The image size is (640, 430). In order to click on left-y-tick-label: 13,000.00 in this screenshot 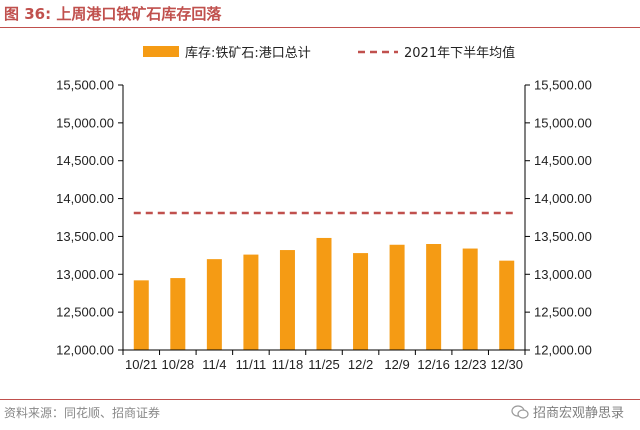, I will do `click(85, 274)`.